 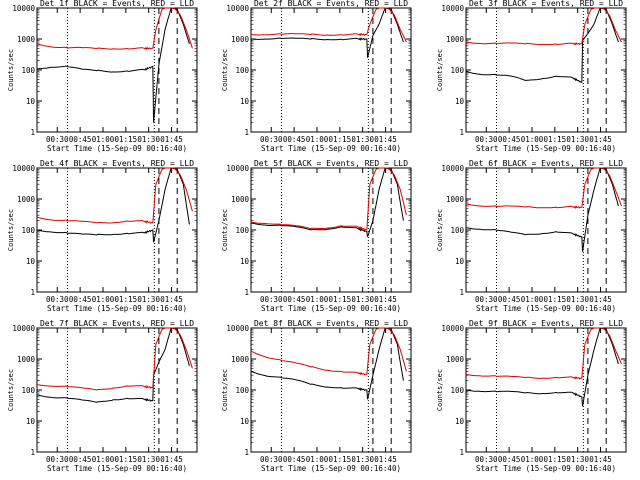 What do you see at coordinates (117, 4) in the screenshot?
I see `chart-title: Det 1f BLACK = Events, RED = LLD` at bounding box center [117, 4].